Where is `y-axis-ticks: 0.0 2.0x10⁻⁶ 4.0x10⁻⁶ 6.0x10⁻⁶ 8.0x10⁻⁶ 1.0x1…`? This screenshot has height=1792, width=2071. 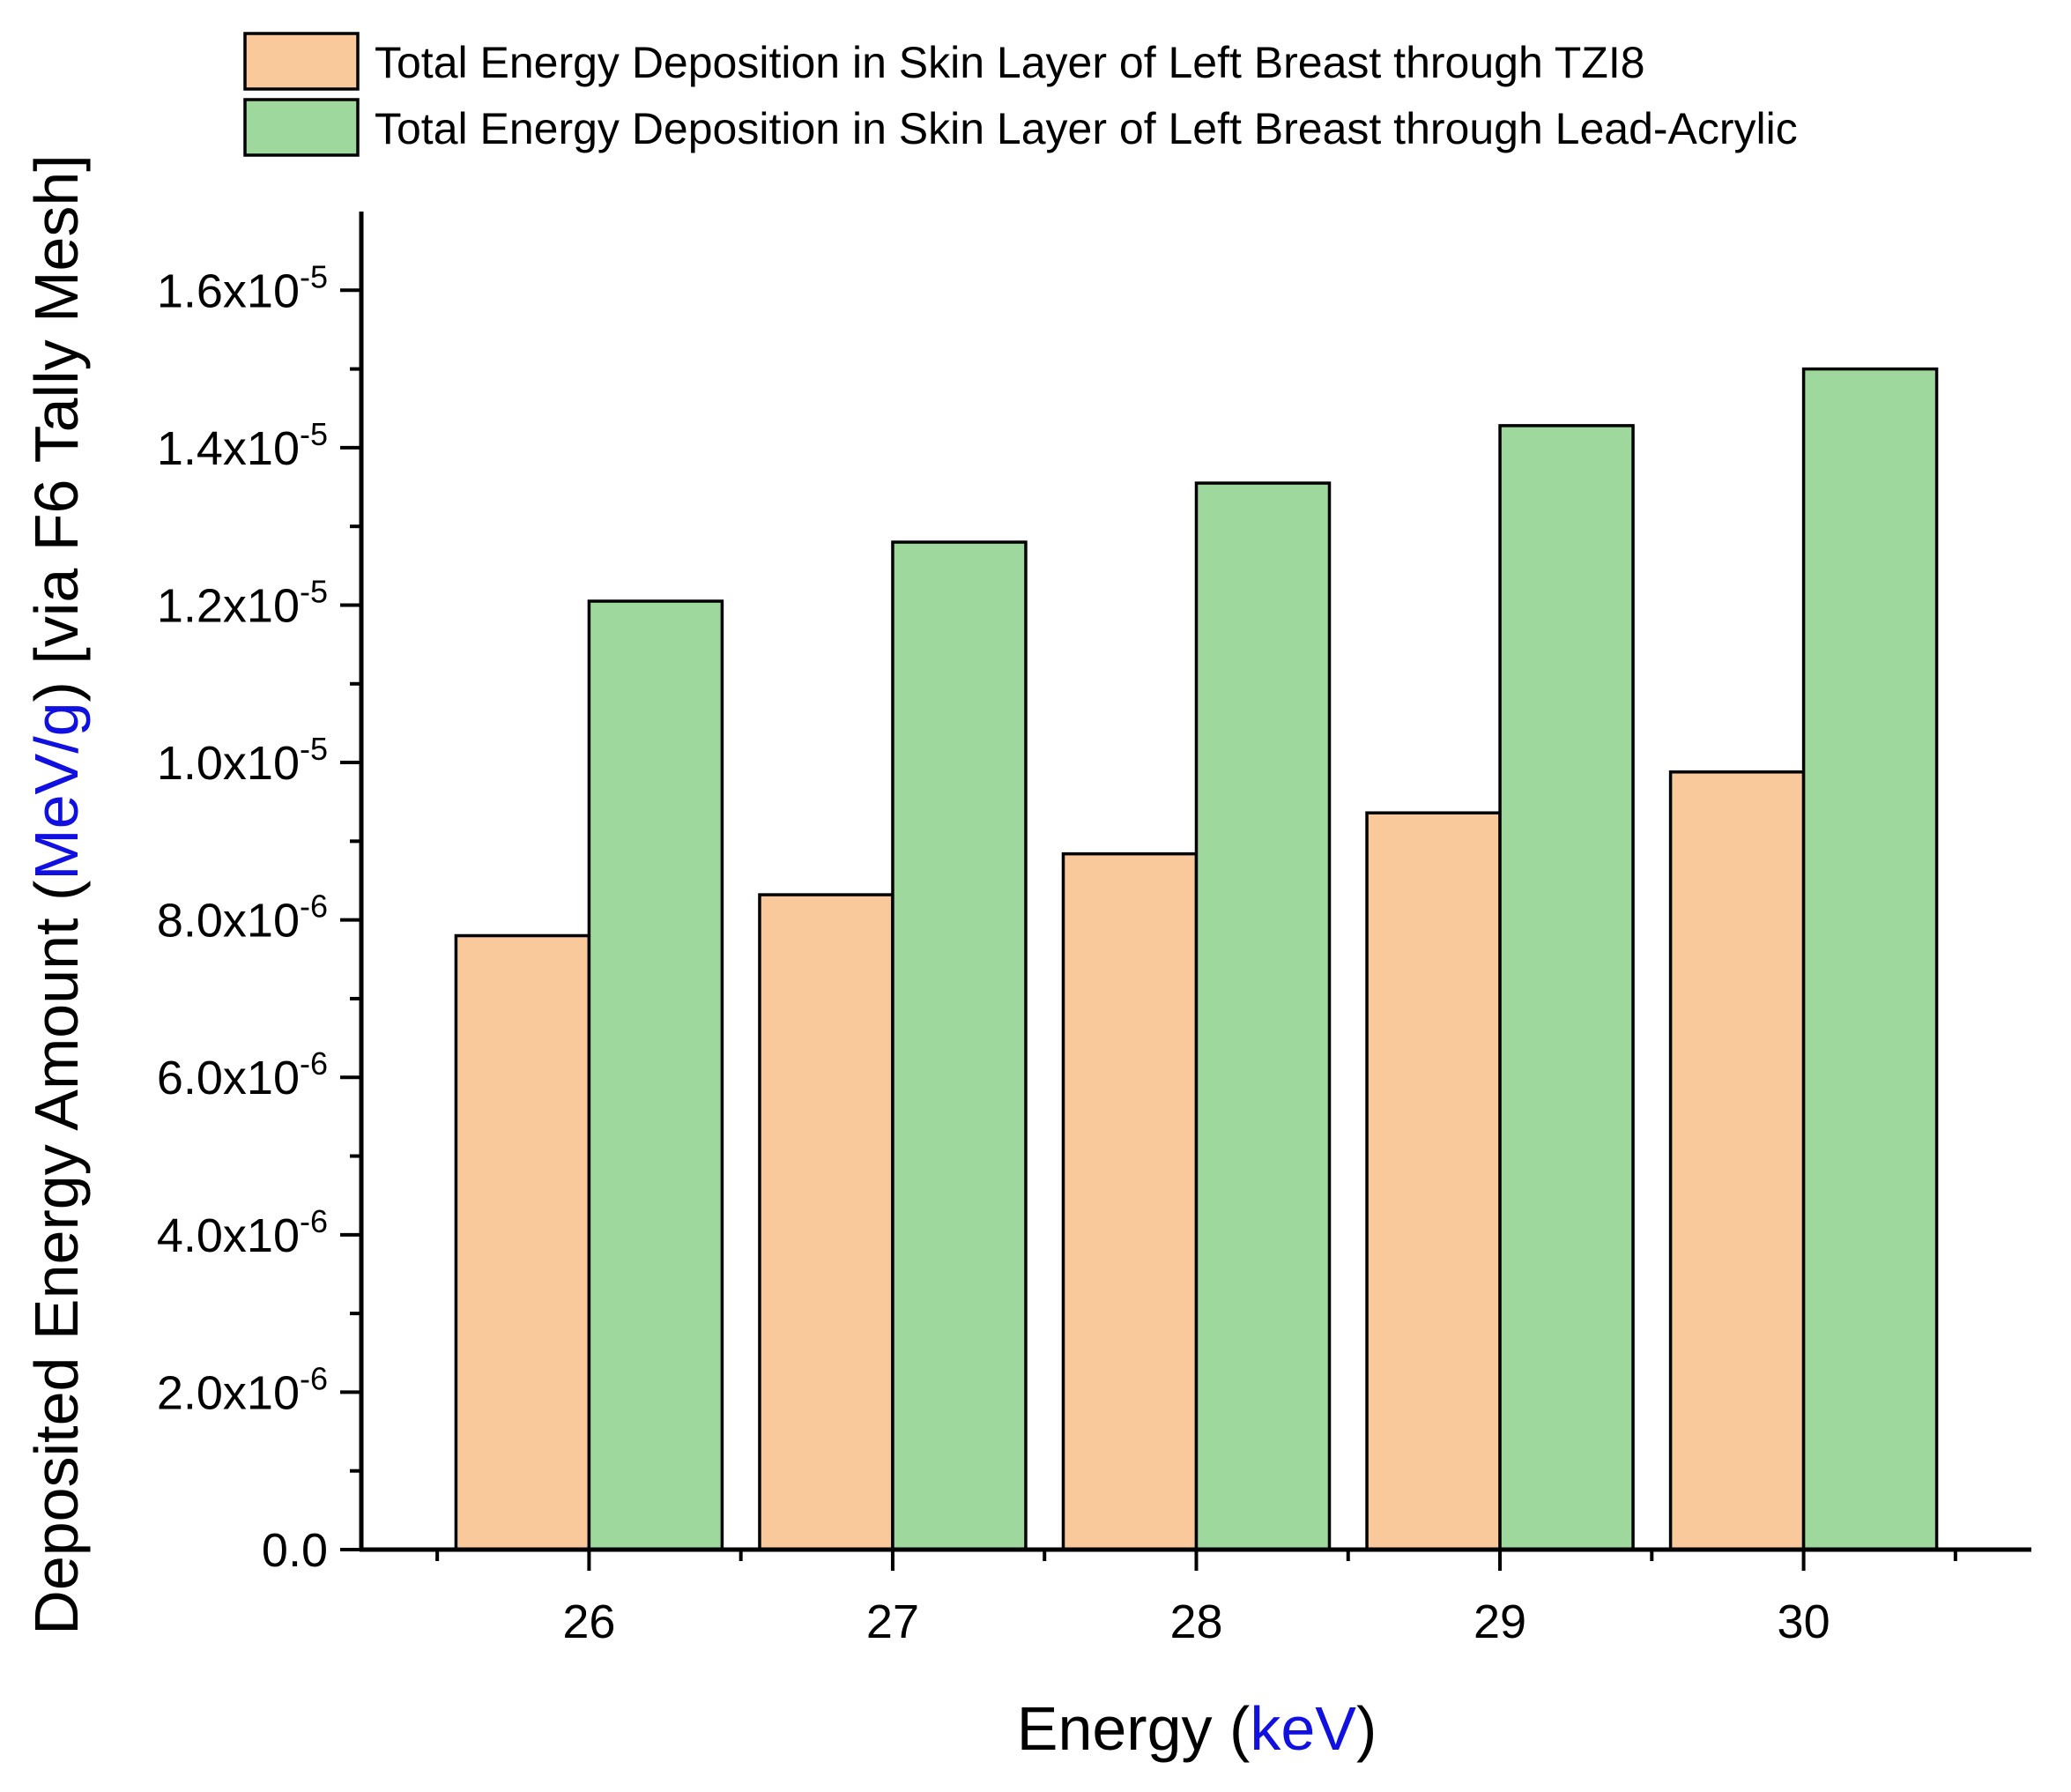 y-axis-ticks: 0.0 2.0x10⁻⁶ 4.0x10⁻⁶ 6.0x10⁻⁶ 8.0x10⁻⁶ 1.0x1… is located at coordinates (259, 918).